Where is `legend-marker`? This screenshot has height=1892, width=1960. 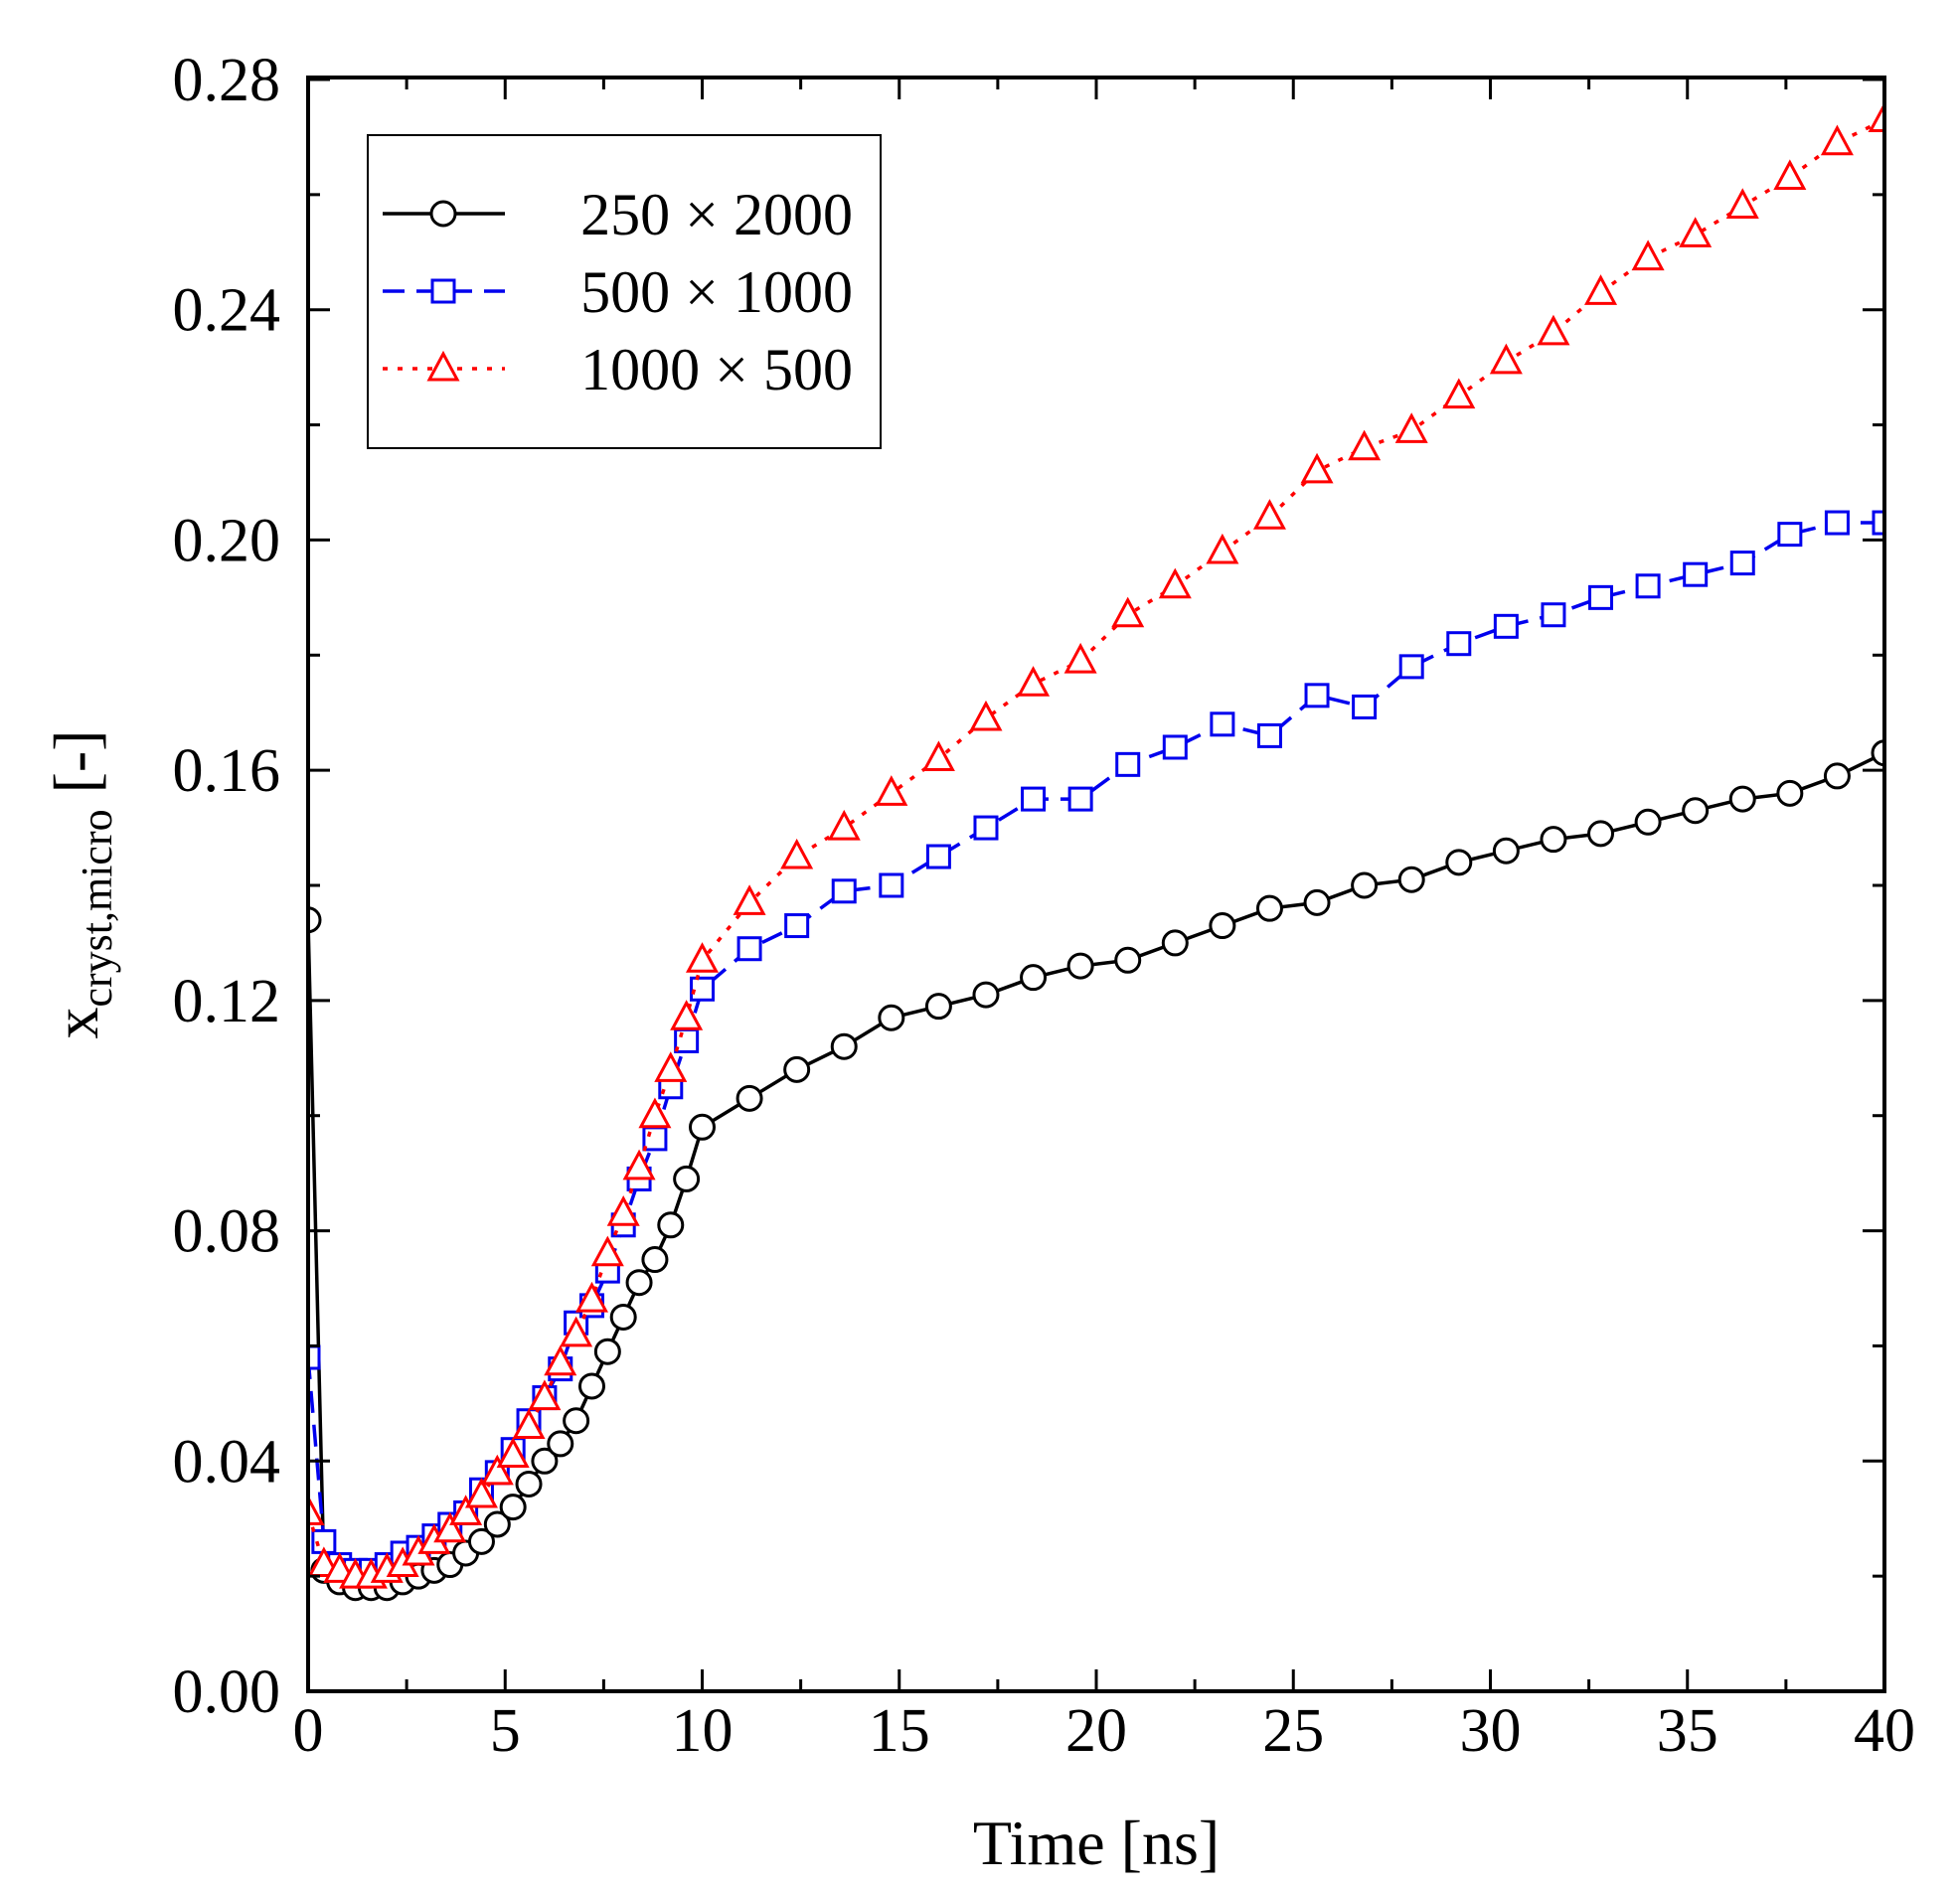 legend-marker is located at coordinates (443, 366).